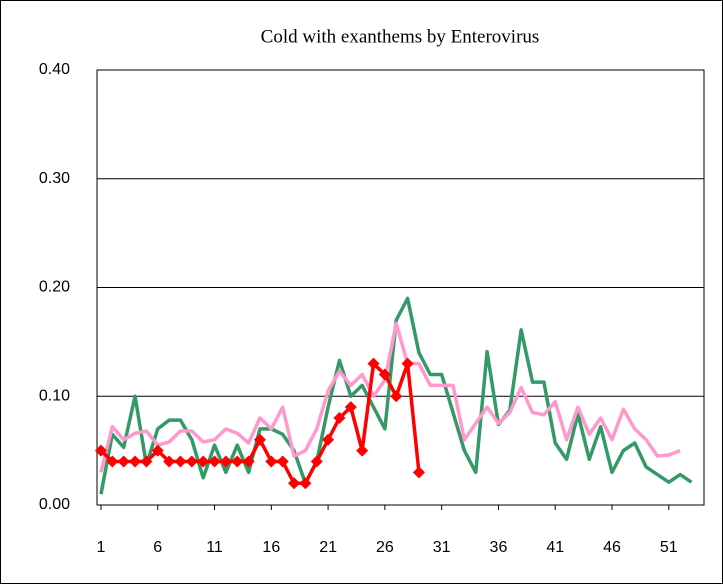 The height and width of the screenshot is (584, 723). What do you see at coordinates (157, 547) in the screenshot?
I see `x-tick-label: 6` at bounding box center [157, 547].